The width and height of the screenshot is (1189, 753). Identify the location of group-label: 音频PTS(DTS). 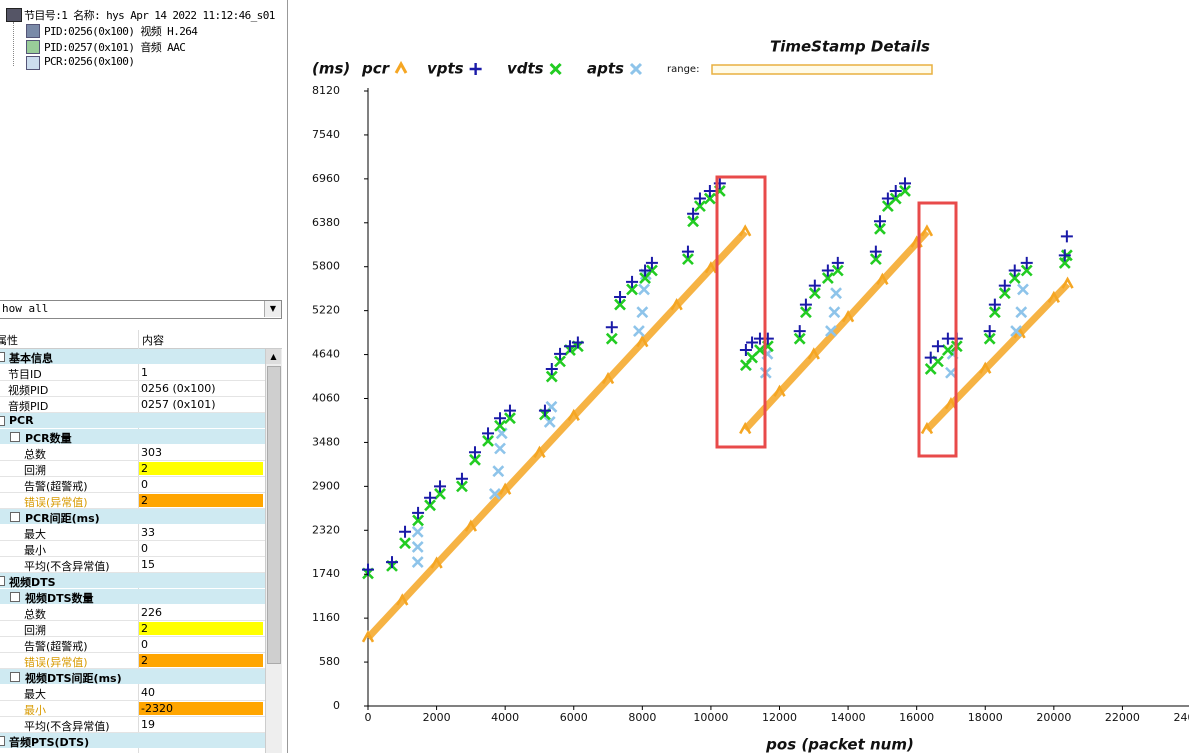
(49, 742).